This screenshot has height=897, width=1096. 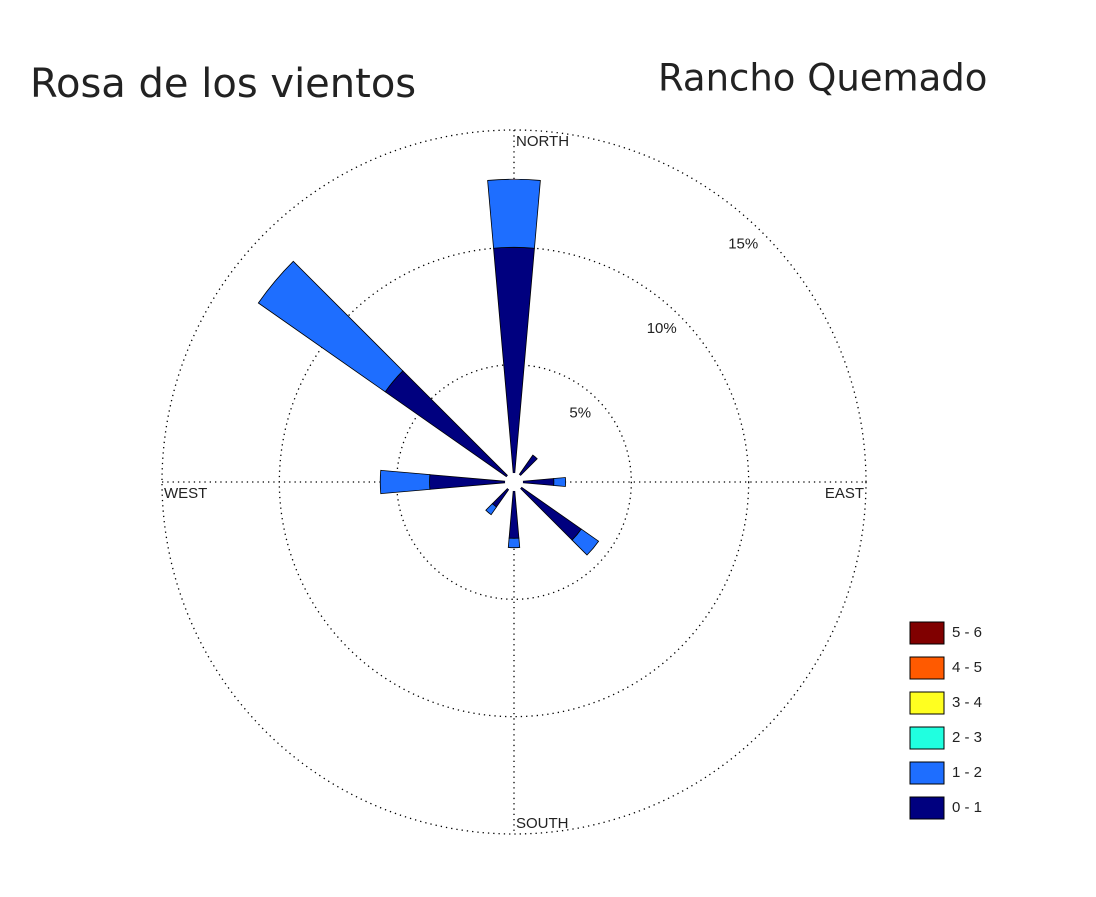 I want to click on chart-title: Rosa de los vientos, so click(x=223, y=84).